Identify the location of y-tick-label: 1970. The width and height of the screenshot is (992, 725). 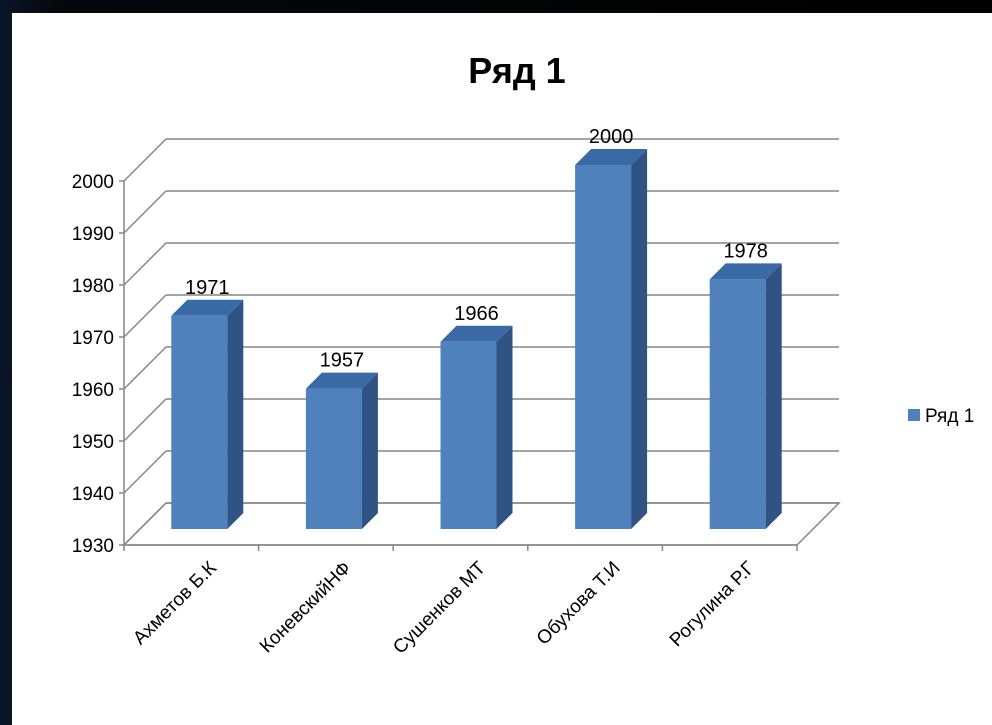
(93, 338).